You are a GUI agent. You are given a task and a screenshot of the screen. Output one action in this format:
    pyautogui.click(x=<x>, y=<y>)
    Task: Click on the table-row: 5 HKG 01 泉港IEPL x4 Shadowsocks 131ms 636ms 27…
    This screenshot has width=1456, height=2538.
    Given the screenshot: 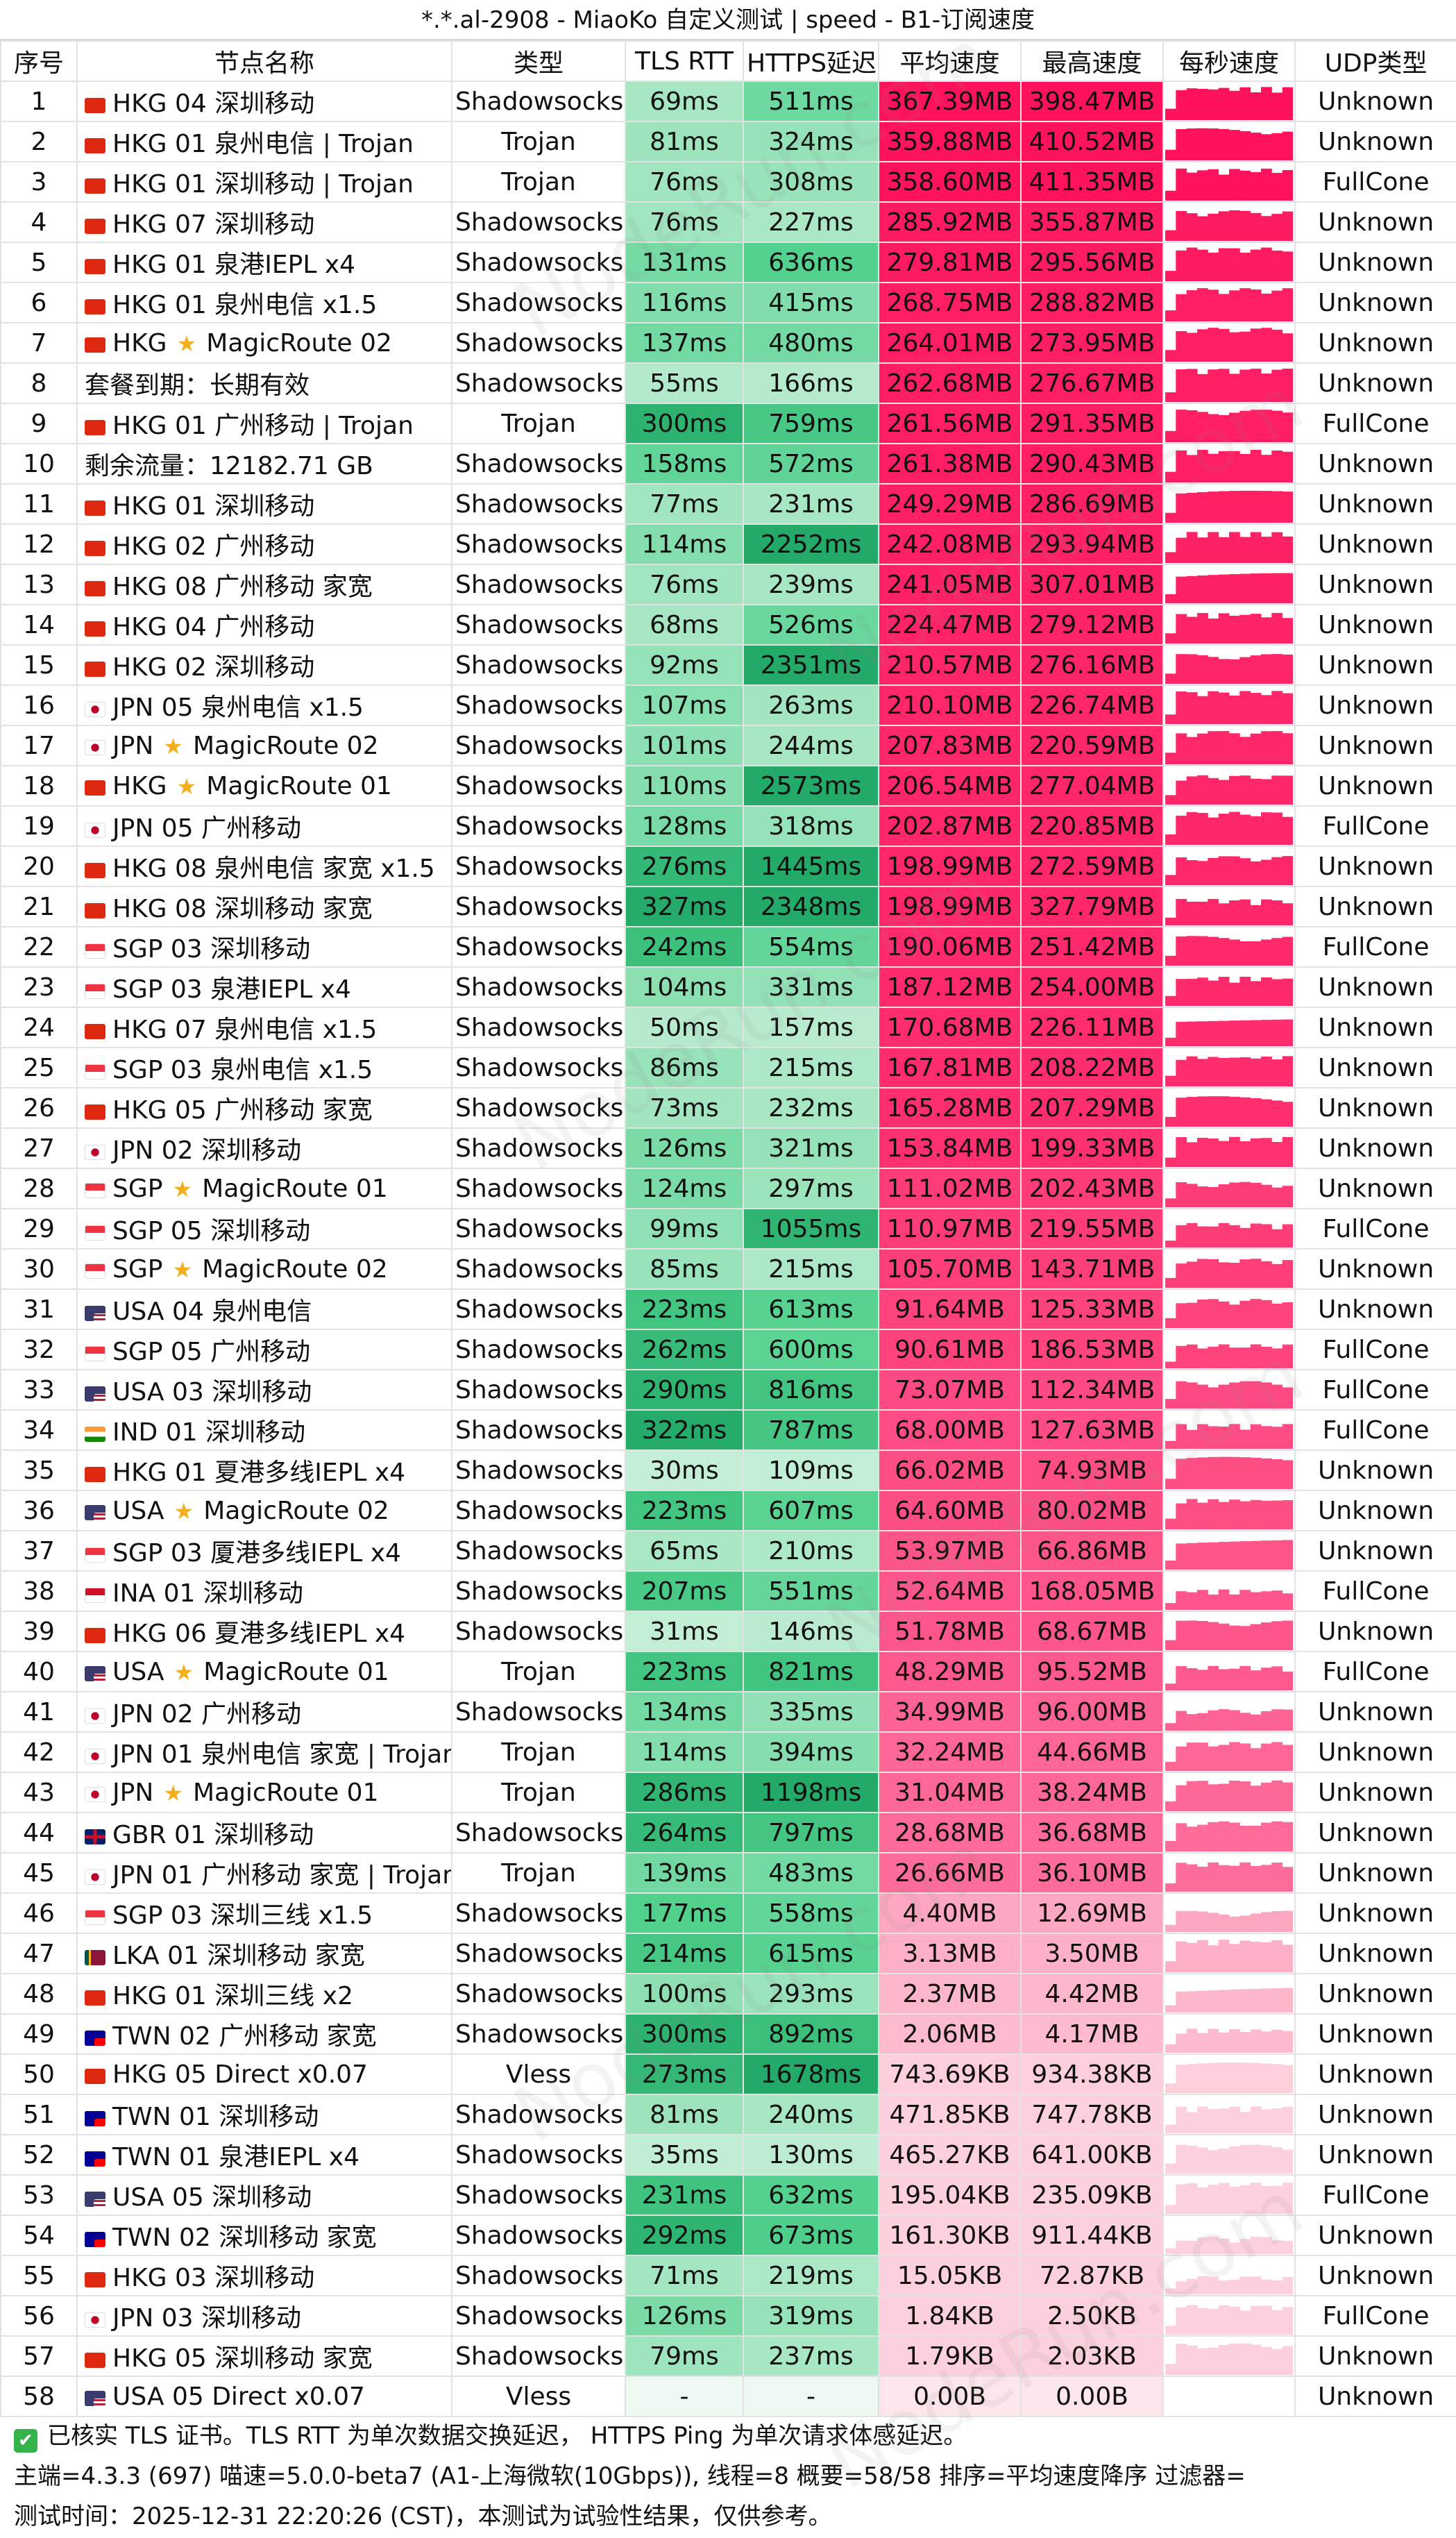 What is the action you would take?
    pyautogui.click(x=728, y=262)
    